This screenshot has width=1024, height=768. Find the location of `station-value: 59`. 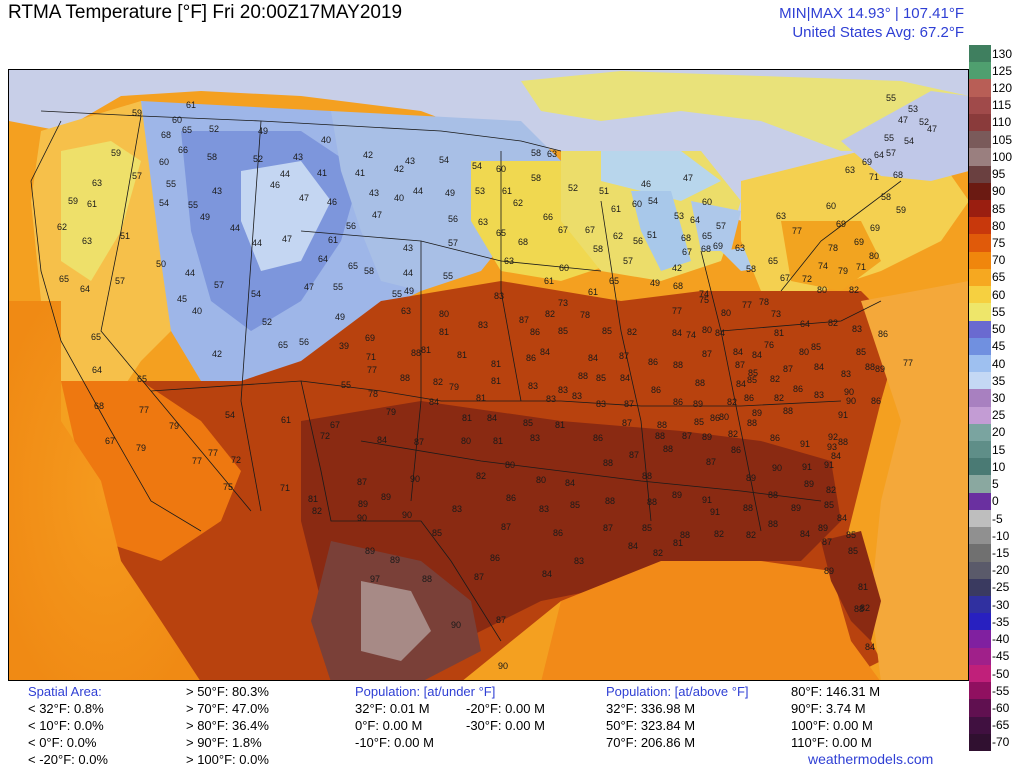

station-value: 59 is located at coordinates (137, 113).